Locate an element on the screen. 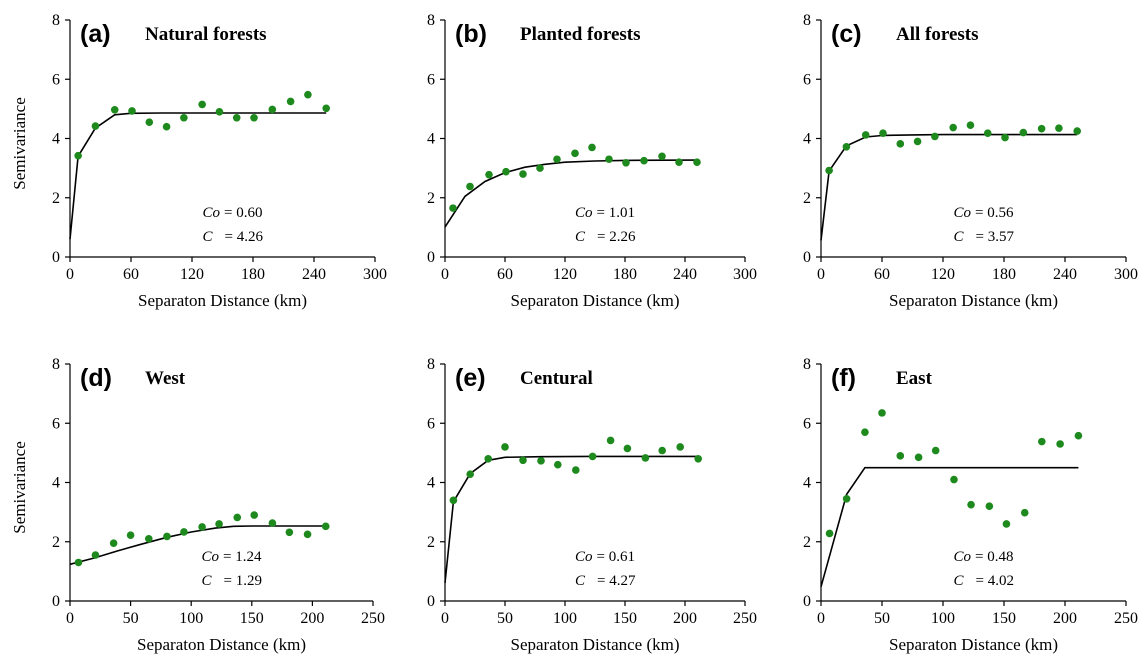  y-tick-label: 4 is located at coordinates (807, 483).